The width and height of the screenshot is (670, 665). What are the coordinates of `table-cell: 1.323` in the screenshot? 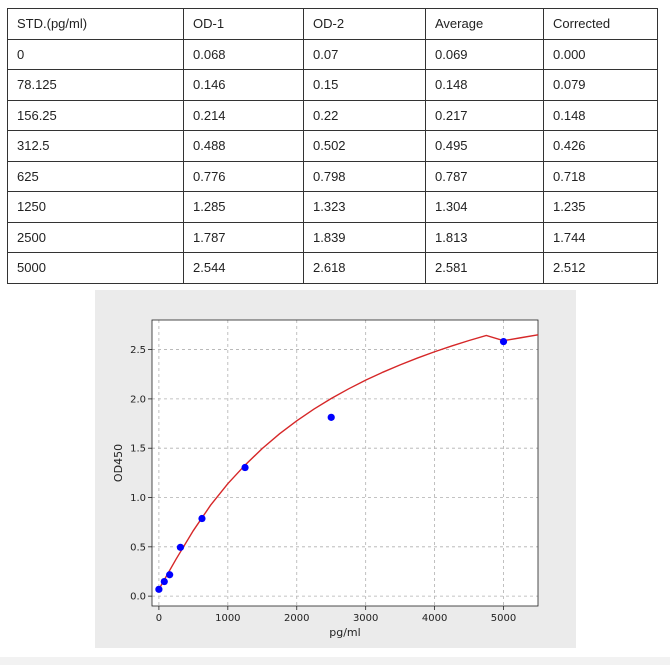 It's located at (364, 207).